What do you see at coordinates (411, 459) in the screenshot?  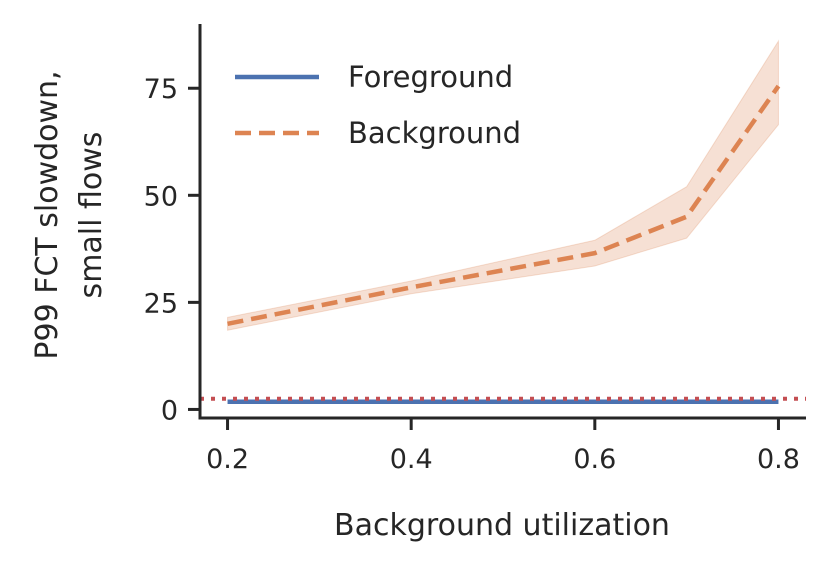 I see `x-tick-label: 0.4` at bounding box center [411, 459].